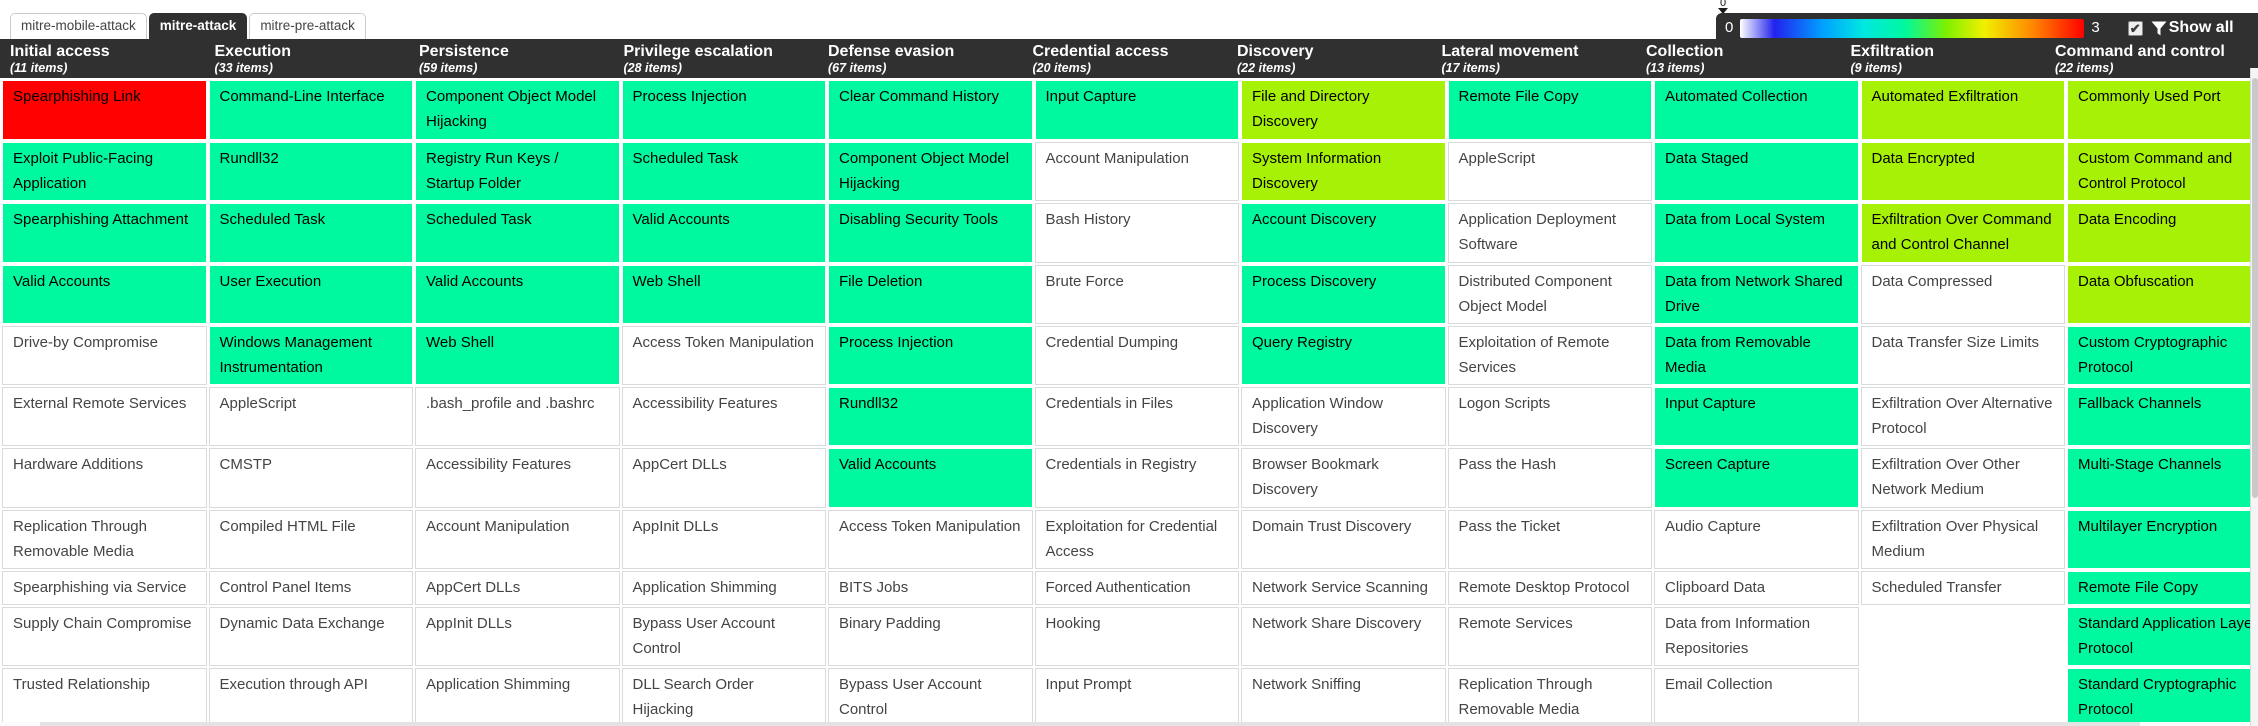 This screenshot has height=726, width=2258. What do you see at coordinates (1534, 58) in the screenshot?
I see `tactic-header: Lateral movement (17 items)` at bounding box center [1534, 58].